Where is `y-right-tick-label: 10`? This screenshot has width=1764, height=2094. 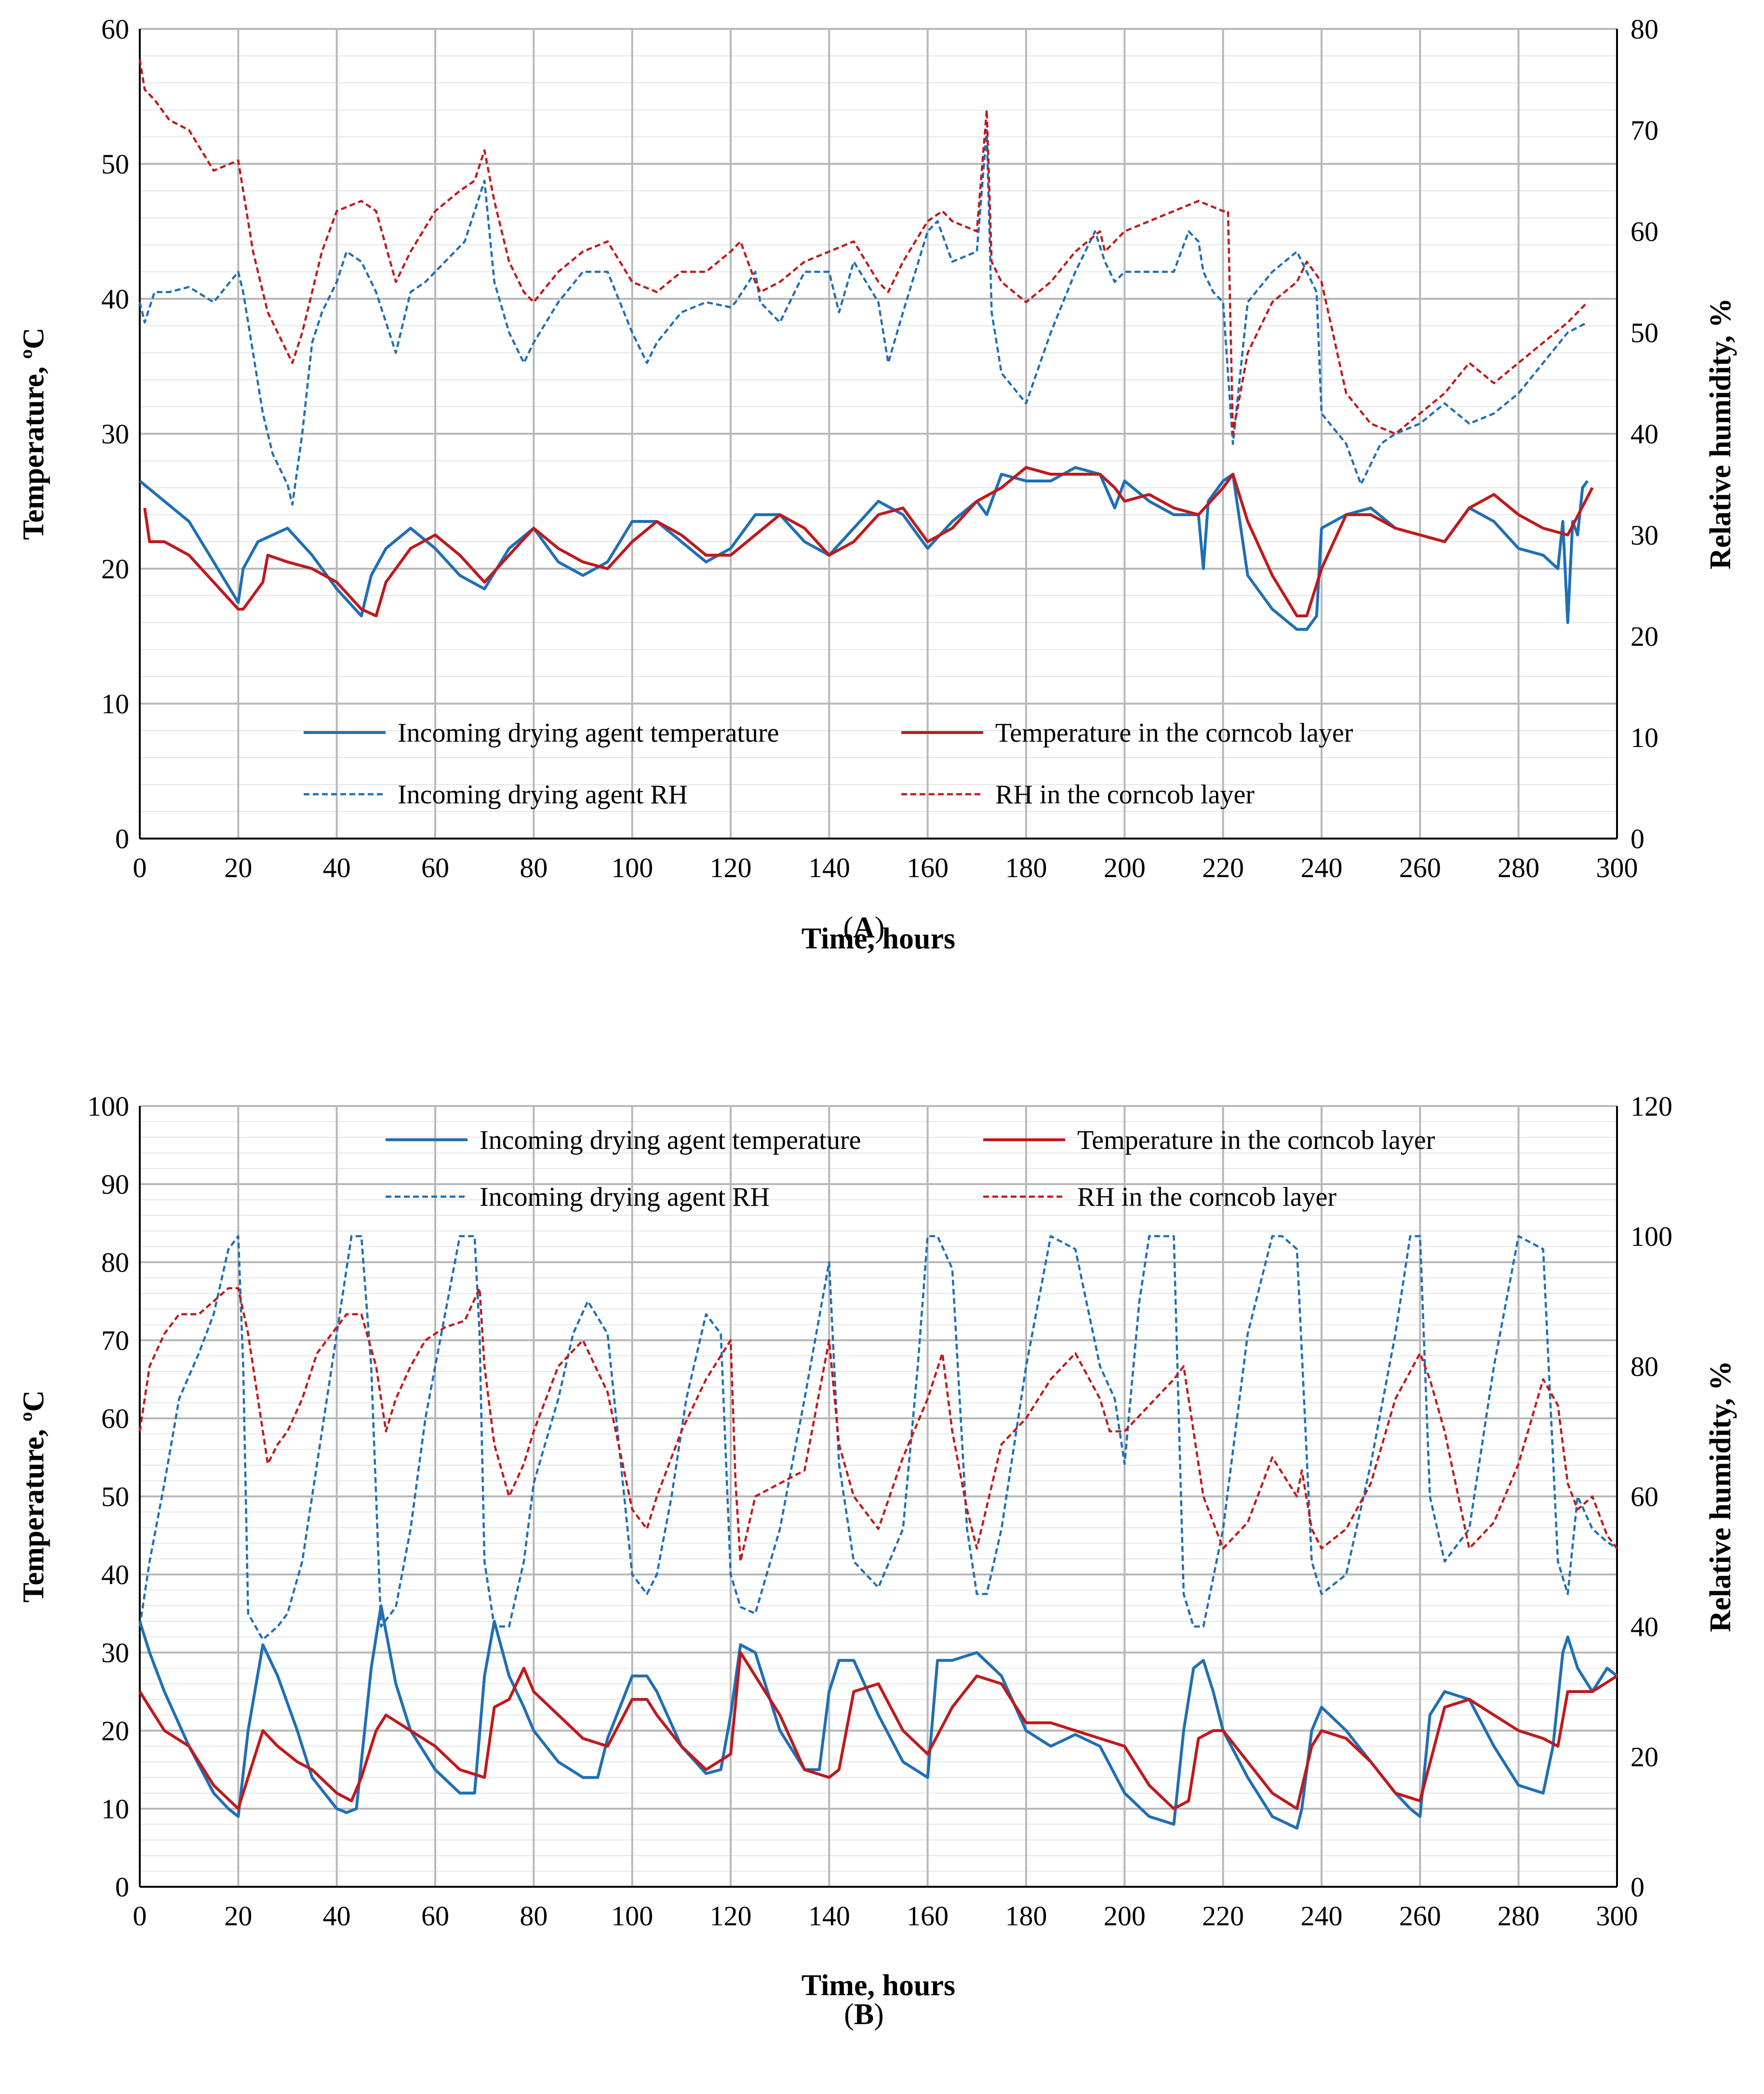
y-right-tick-label: 10 is located at coordinates (1644, 738).